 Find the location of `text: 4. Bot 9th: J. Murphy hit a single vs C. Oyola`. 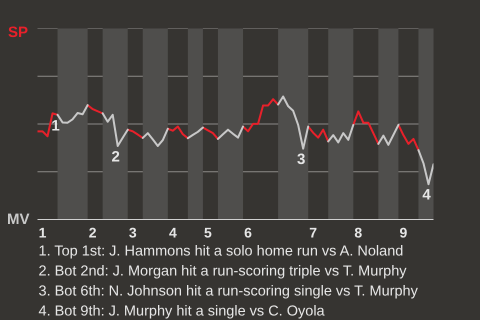

text: 4. Bot 9th: J. Murphy hit a single vs C. Oyola is located at coordinates (182, 312).